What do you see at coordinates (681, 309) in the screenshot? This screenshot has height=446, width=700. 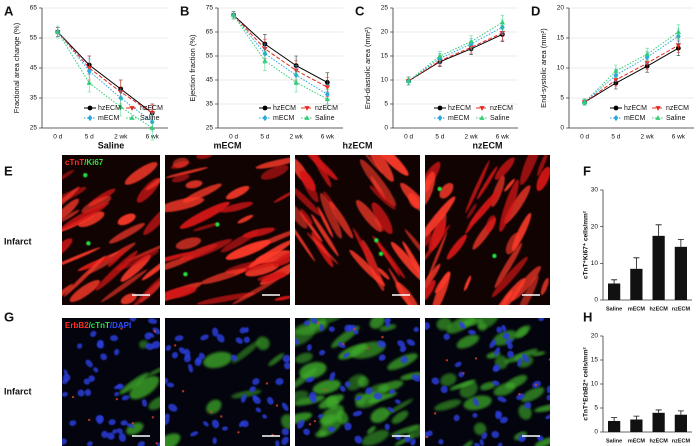 I see `x-tick-label: nzECM` at bounding box center [681, 309].